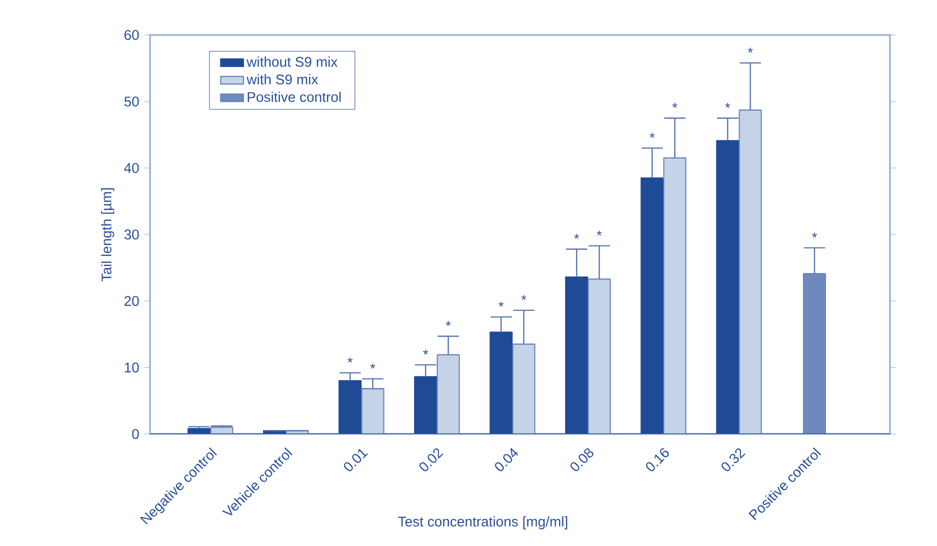  Describe the element at coordinates (107, 235) in the screenshot. I see `y-axis-title: Tail length [µm]` at that location.